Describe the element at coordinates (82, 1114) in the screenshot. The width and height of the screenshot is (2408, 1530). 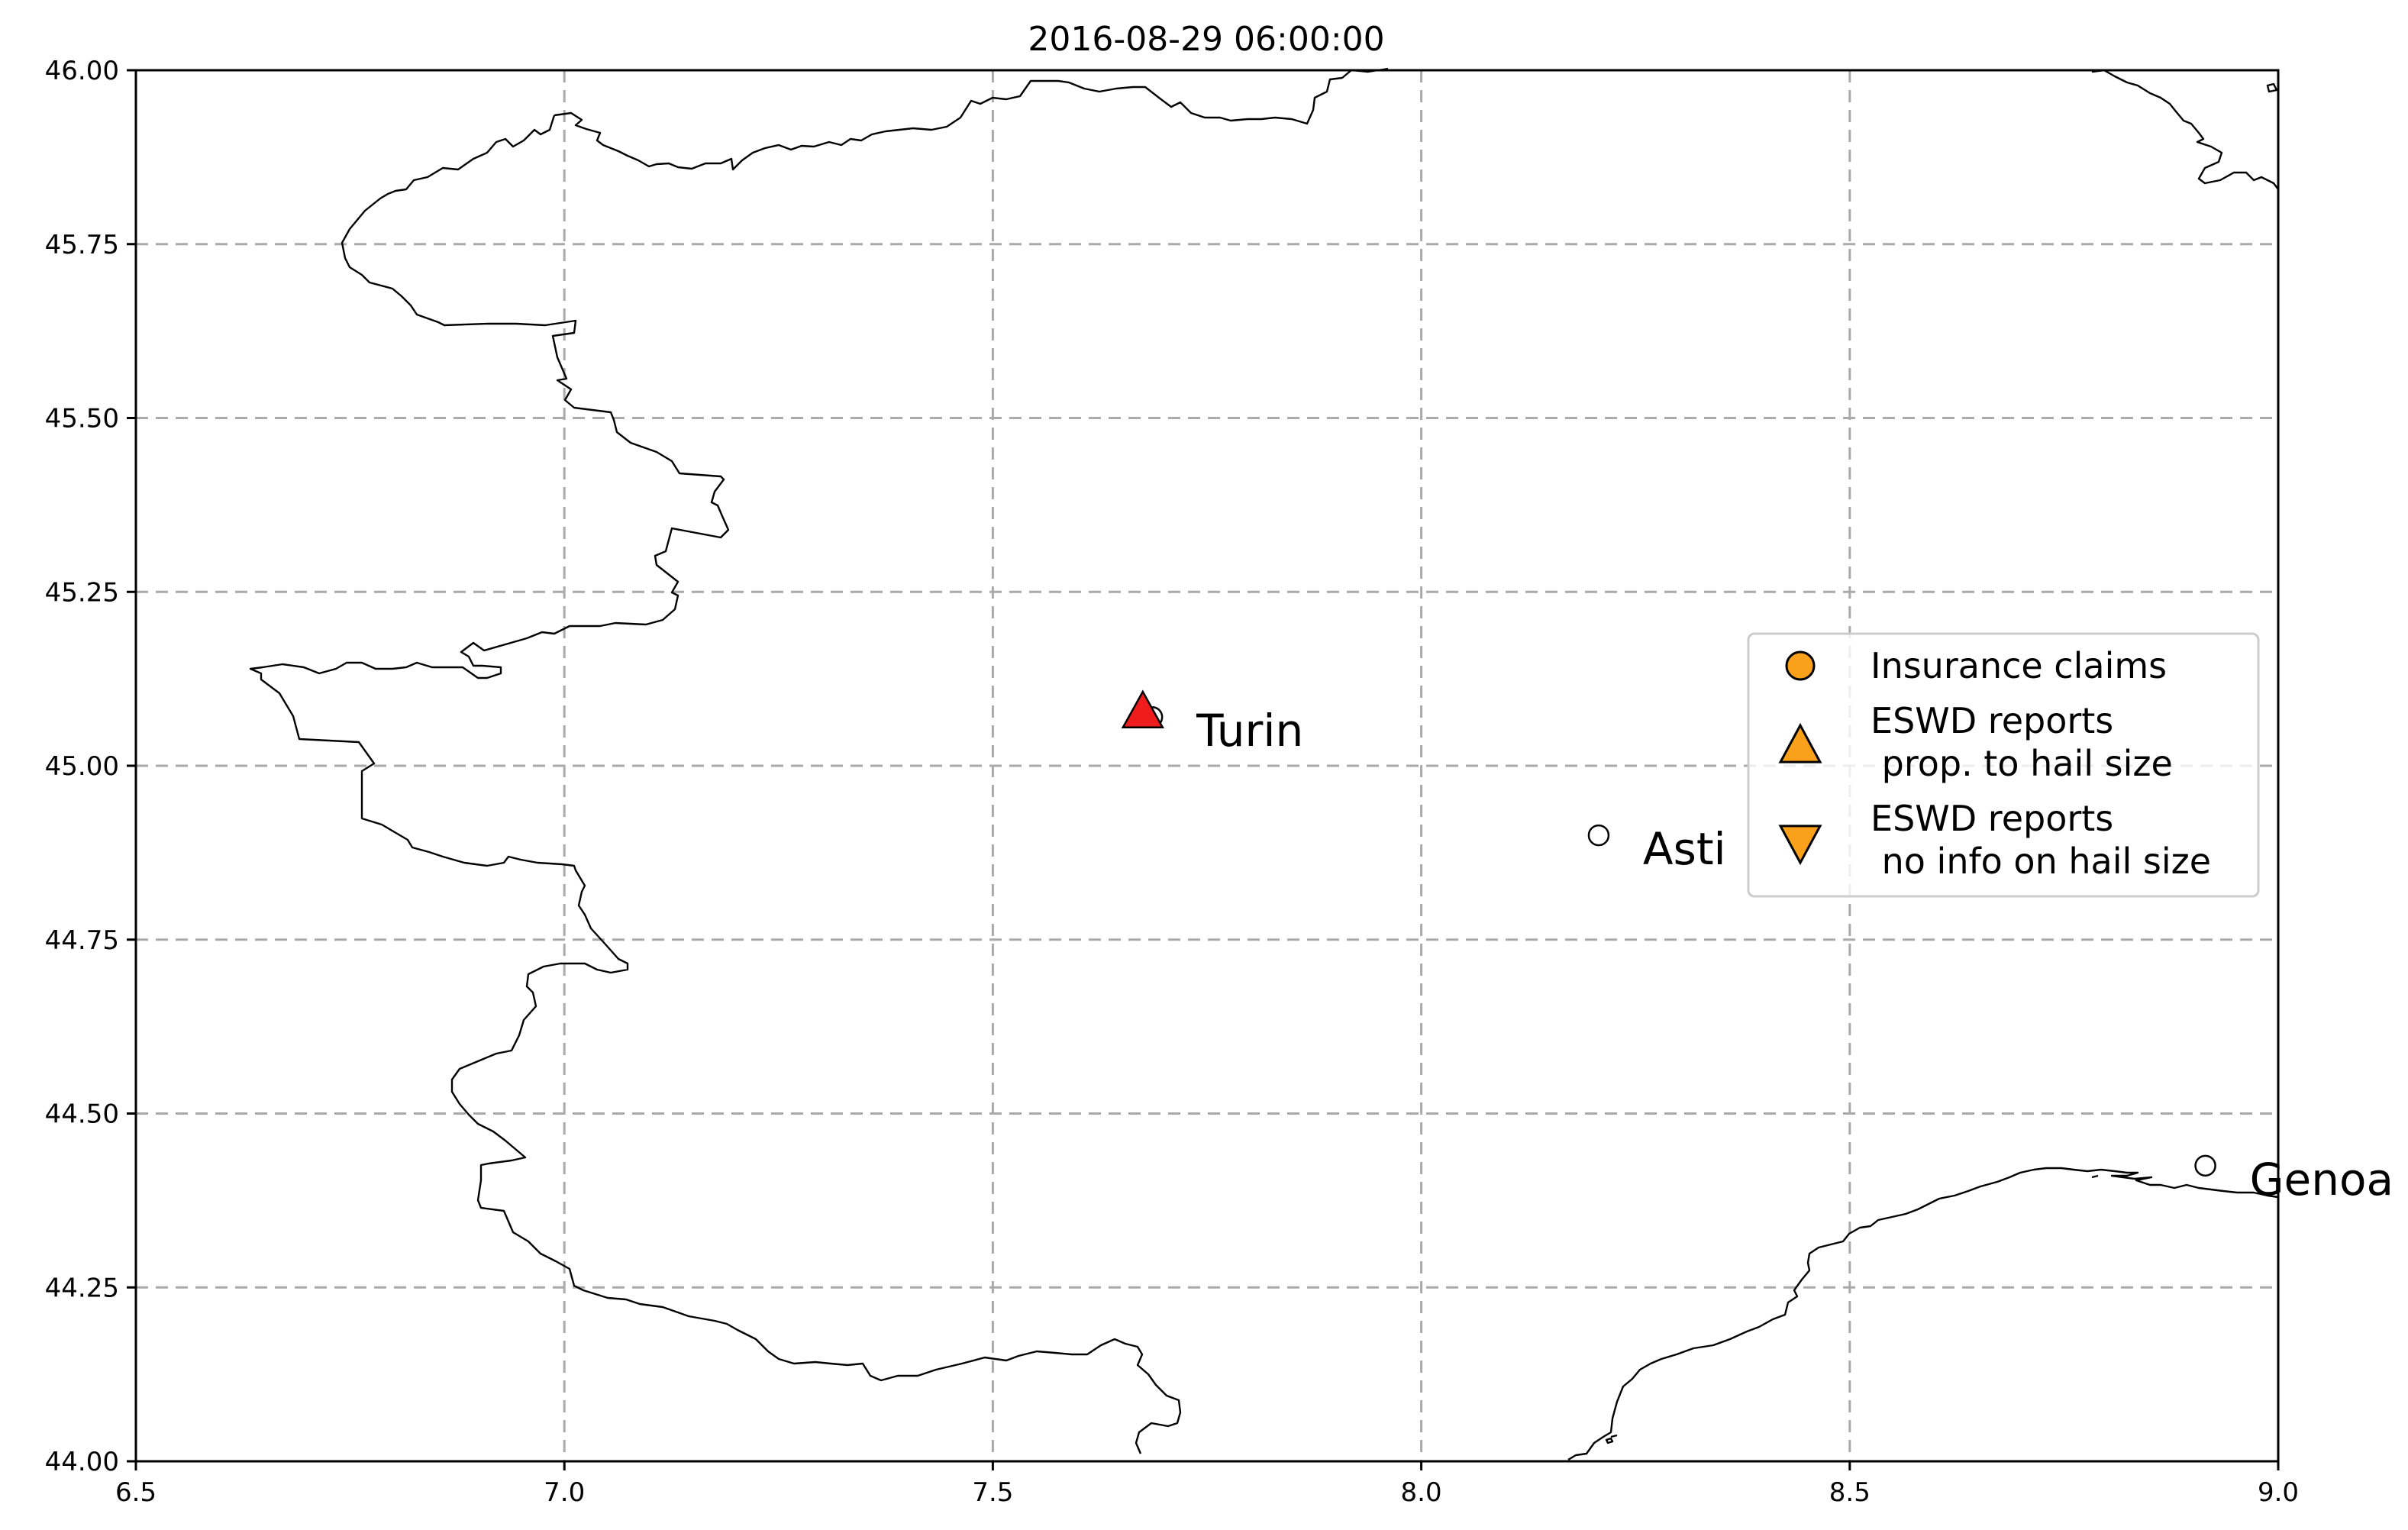
I see `y-tick-label: 44.50` at that location.